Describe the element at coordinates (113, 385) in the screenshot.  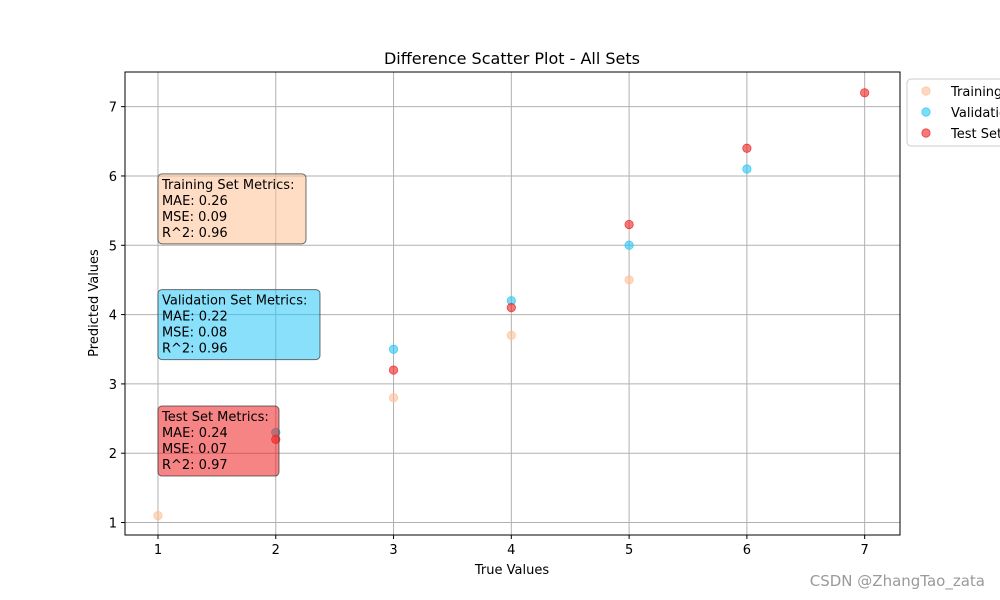
I see `y-tick-label: 3` at that location.